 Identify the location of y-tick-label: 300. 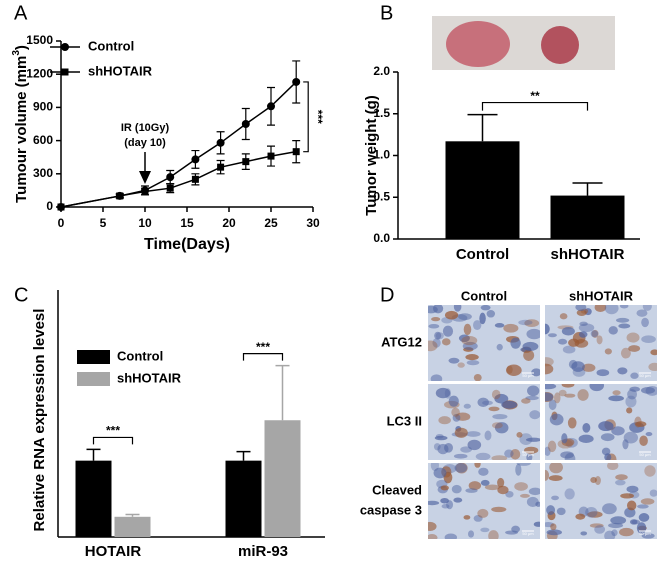
(43, 173).